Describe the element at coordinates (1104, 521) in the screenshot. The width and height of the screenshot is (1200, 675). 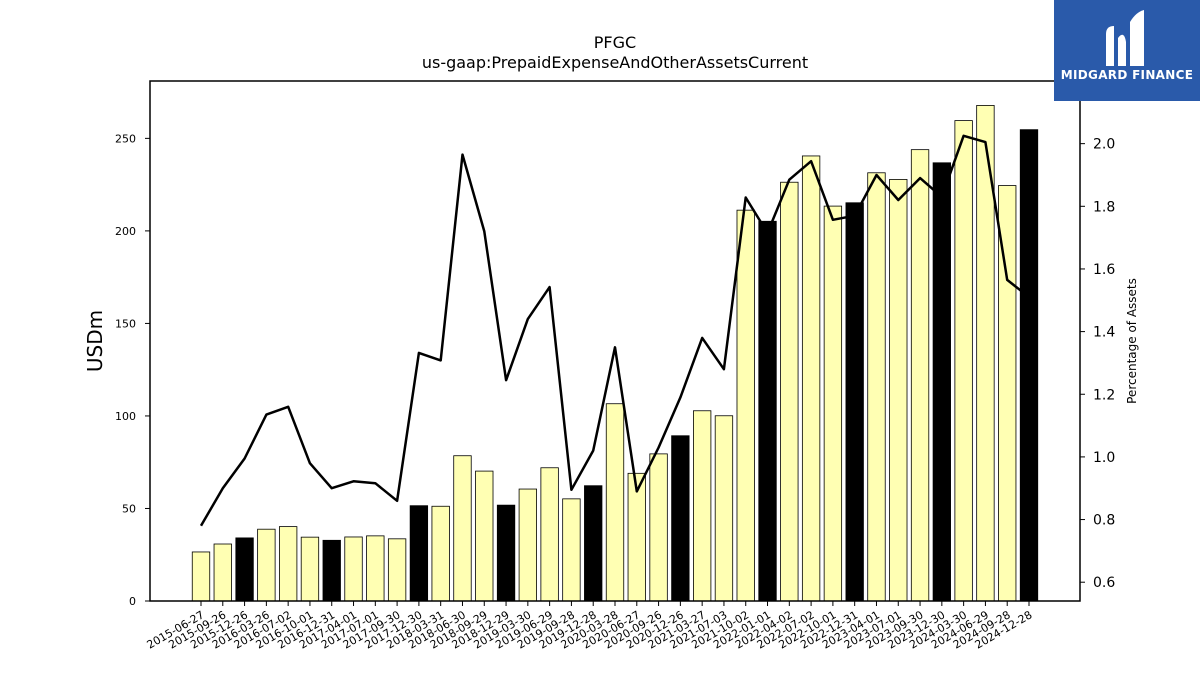
I see `right-tick-label: 0.8` at that location.